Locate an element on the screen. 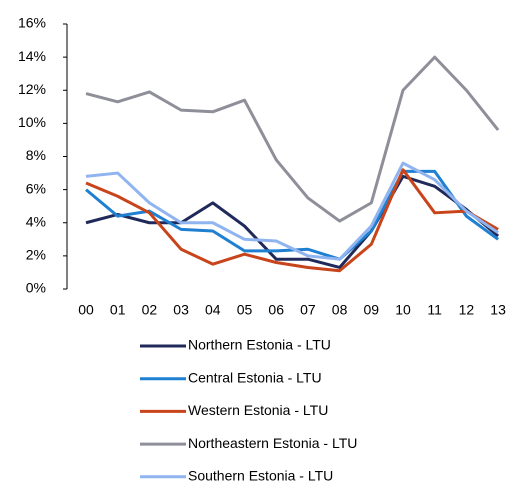 Image resolution: width=513 pixels, height=488 pixels. x-tick-label: 04 is located at coordinates (213, 310).